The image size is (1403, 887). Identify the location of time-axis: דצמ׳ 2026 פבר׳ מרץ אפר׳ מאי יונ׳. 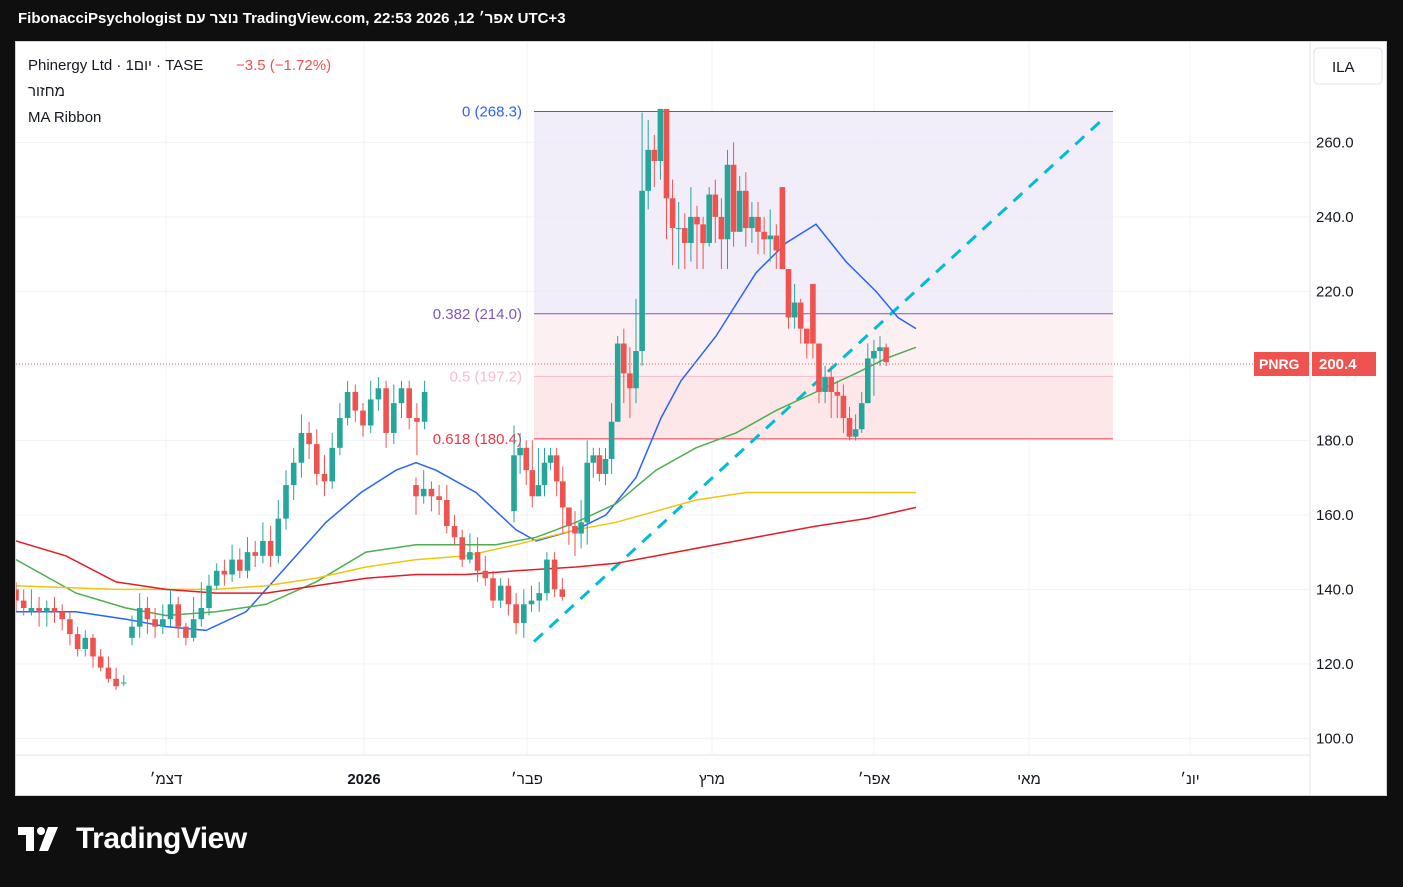
(675, 779).